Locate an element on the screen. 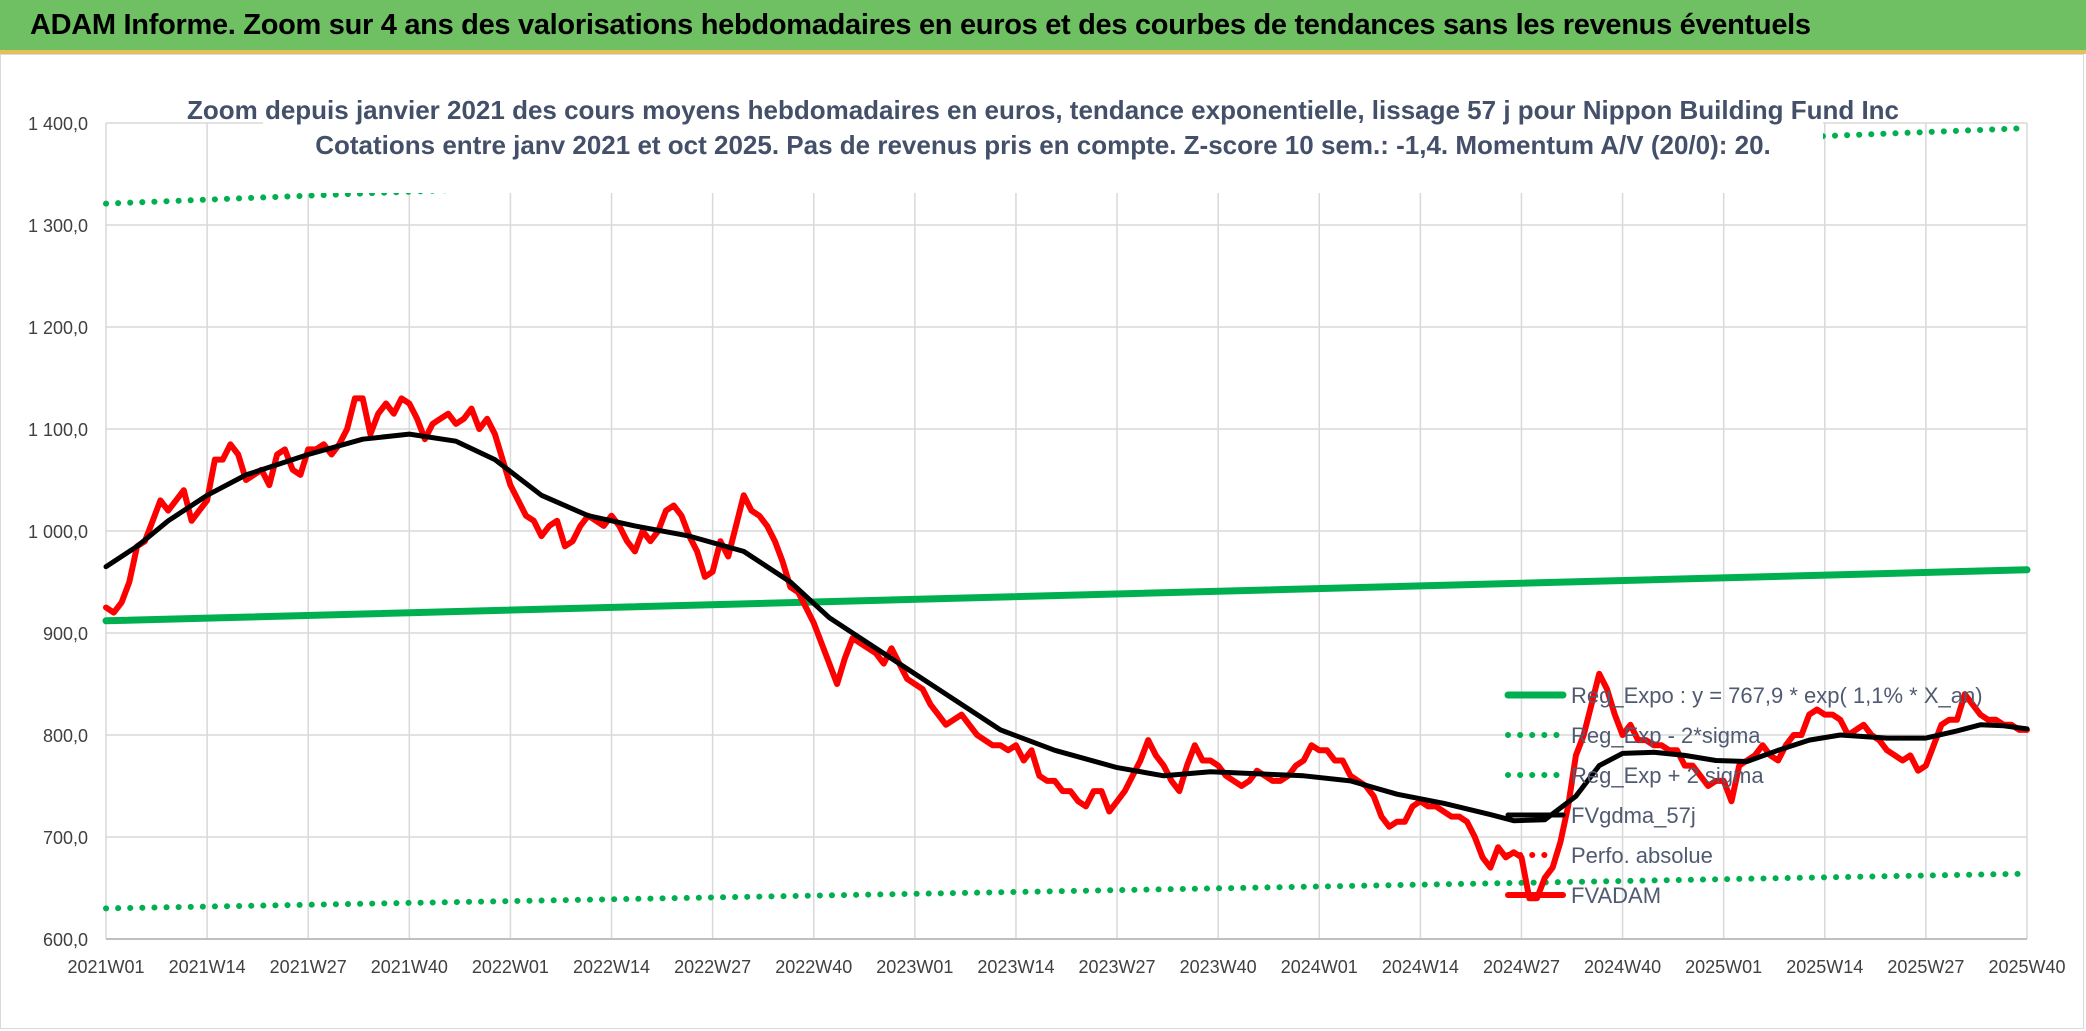  series-line-reg_exp is located at coordinates (1066, 891).